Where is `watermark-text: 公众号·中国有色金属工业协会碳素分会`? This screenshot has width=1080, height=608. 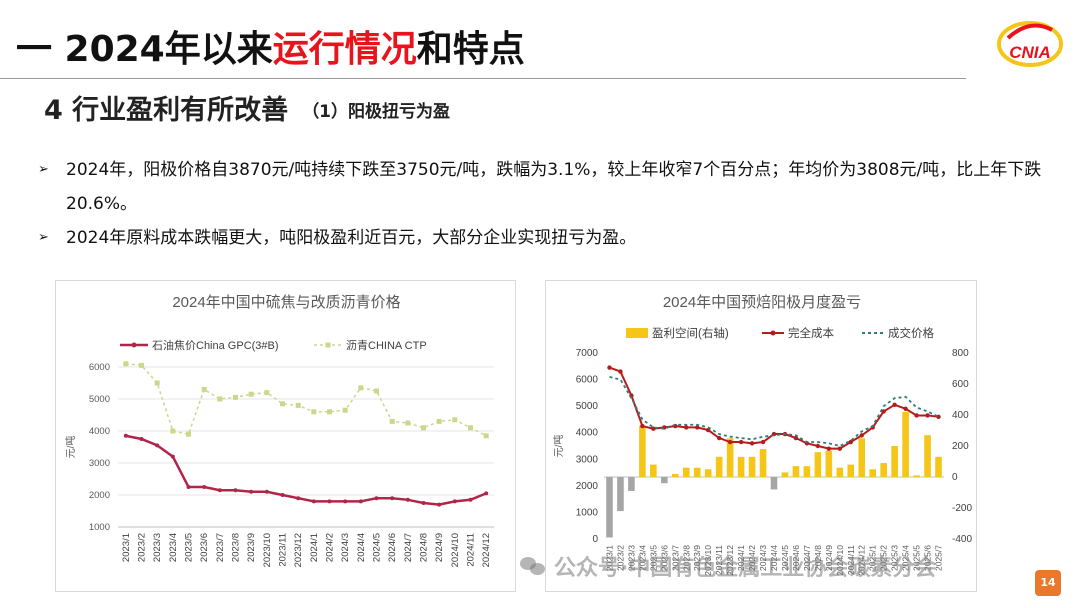 watermark-text: 公众号·中国有色金属工业协会碳素分会 is located at coordinates (745, 568).